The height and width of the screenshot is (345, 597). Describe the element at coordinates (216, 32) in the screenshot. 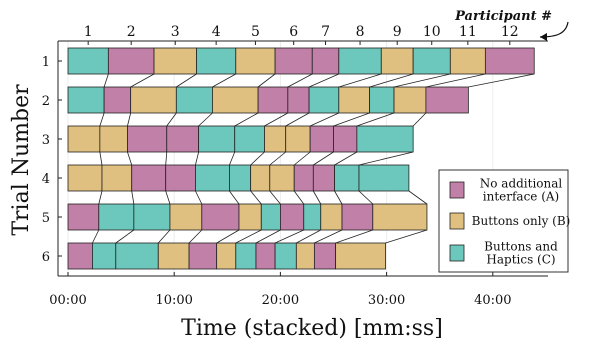

I see `participant-label: 4` at that location.